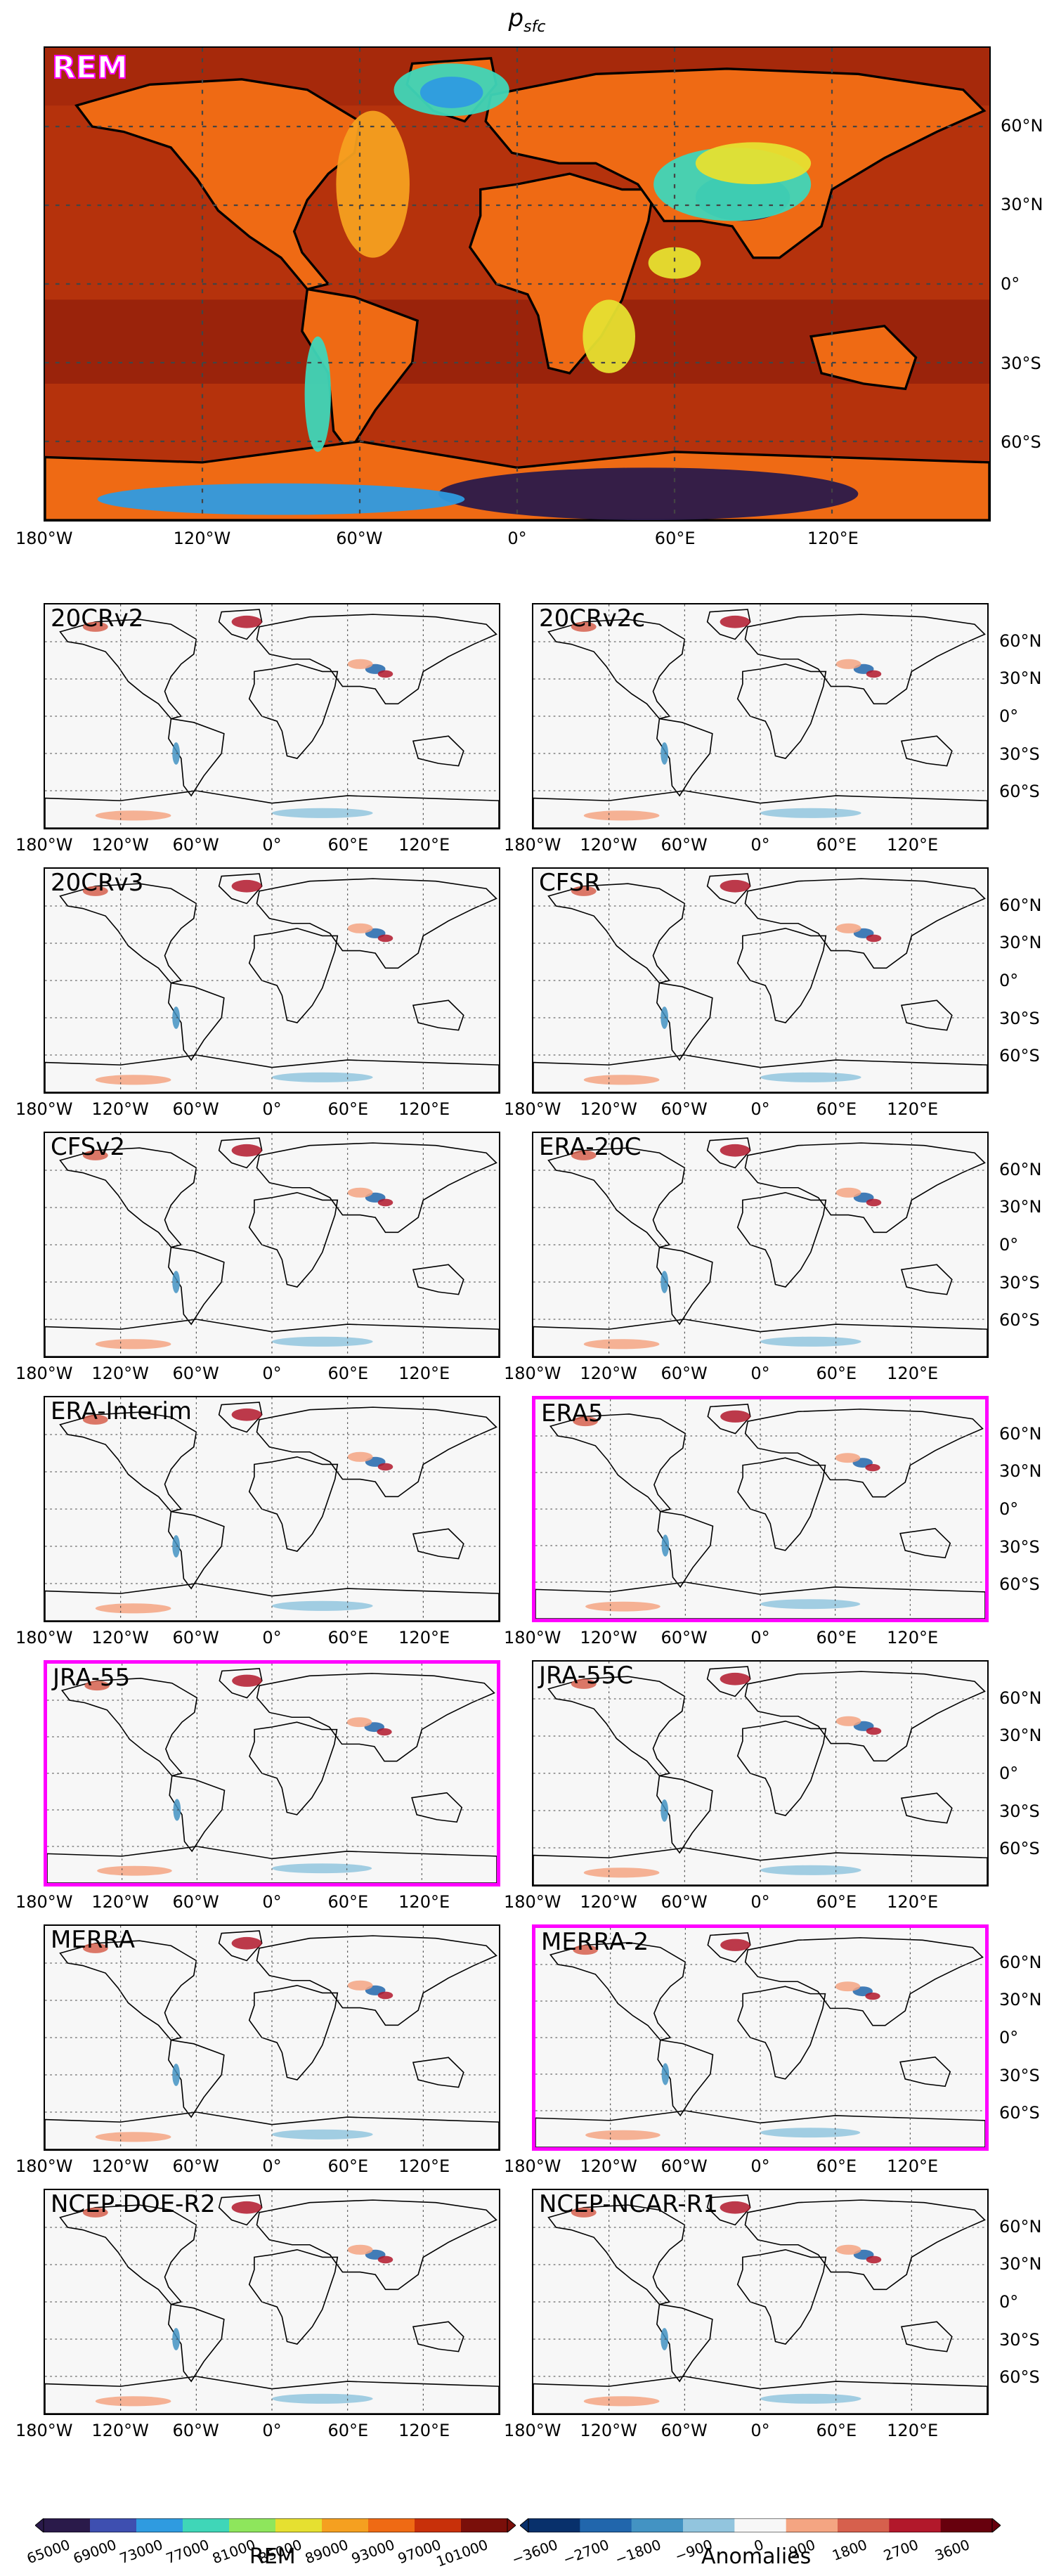 The image size is (1054, 2576). What do you see at coordinates (592, 618) in the screenshot?
I see `panel-20crv2c-label: 20CRv2c` at bounding box center [592, 618].